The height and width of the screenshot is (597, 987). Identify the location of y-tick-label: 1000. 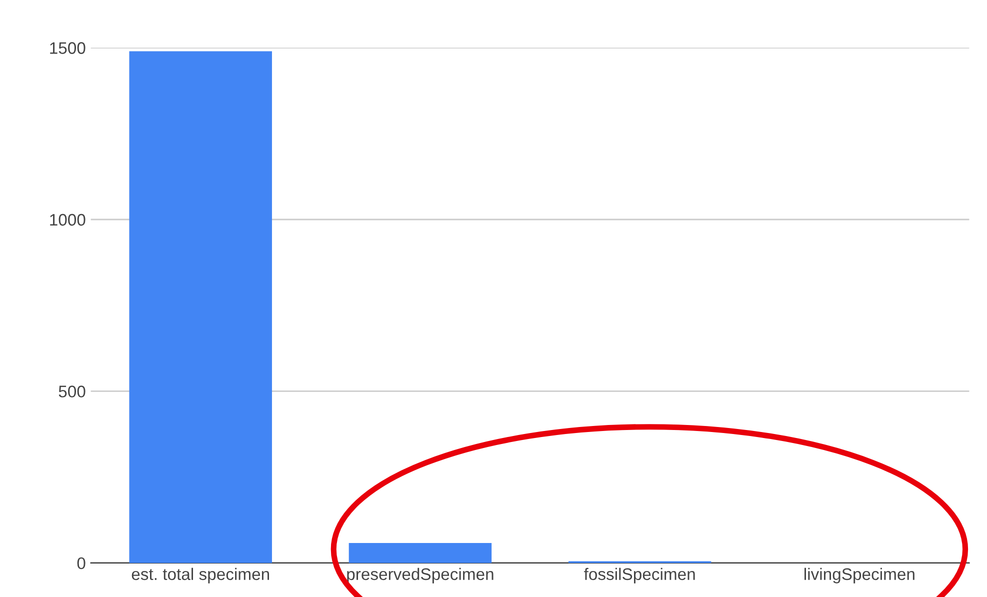
(68, 220).